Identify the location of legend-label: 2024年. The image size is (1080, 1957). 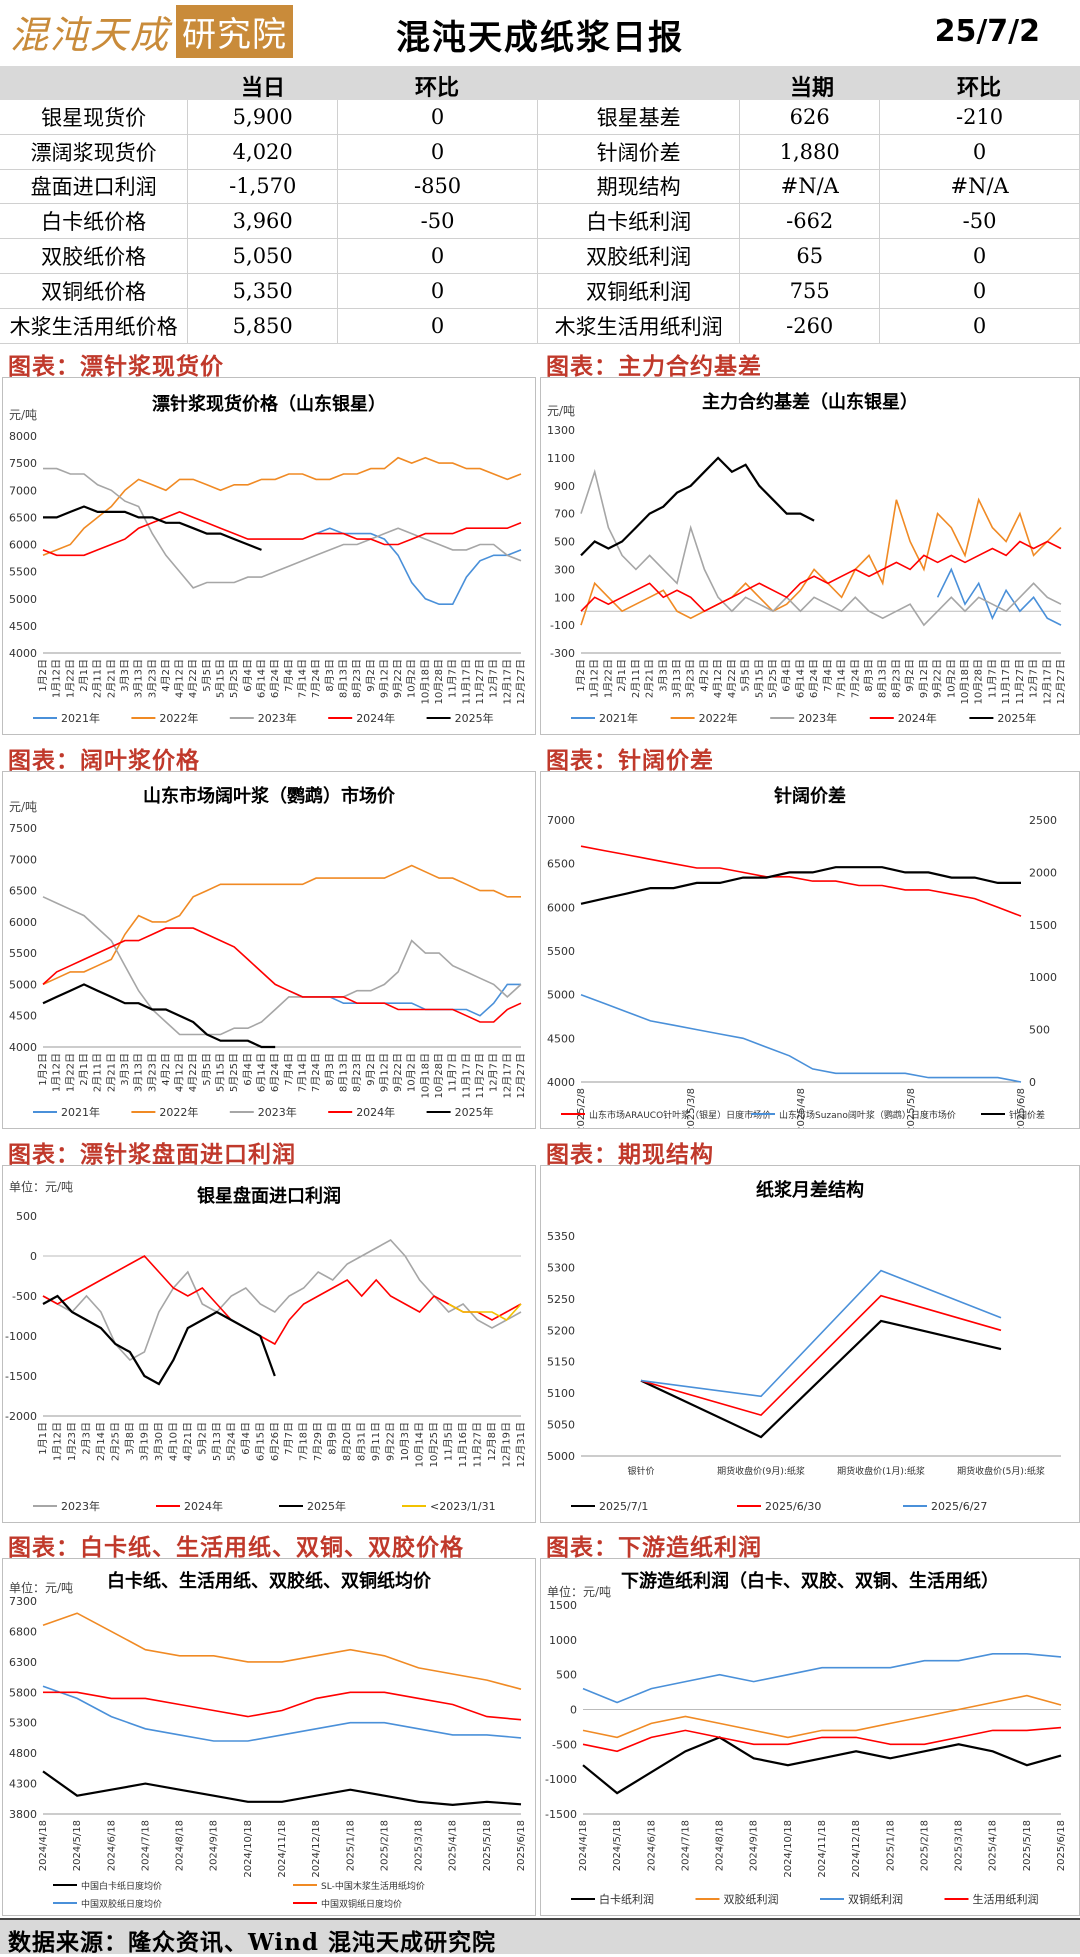
(203, 1506).